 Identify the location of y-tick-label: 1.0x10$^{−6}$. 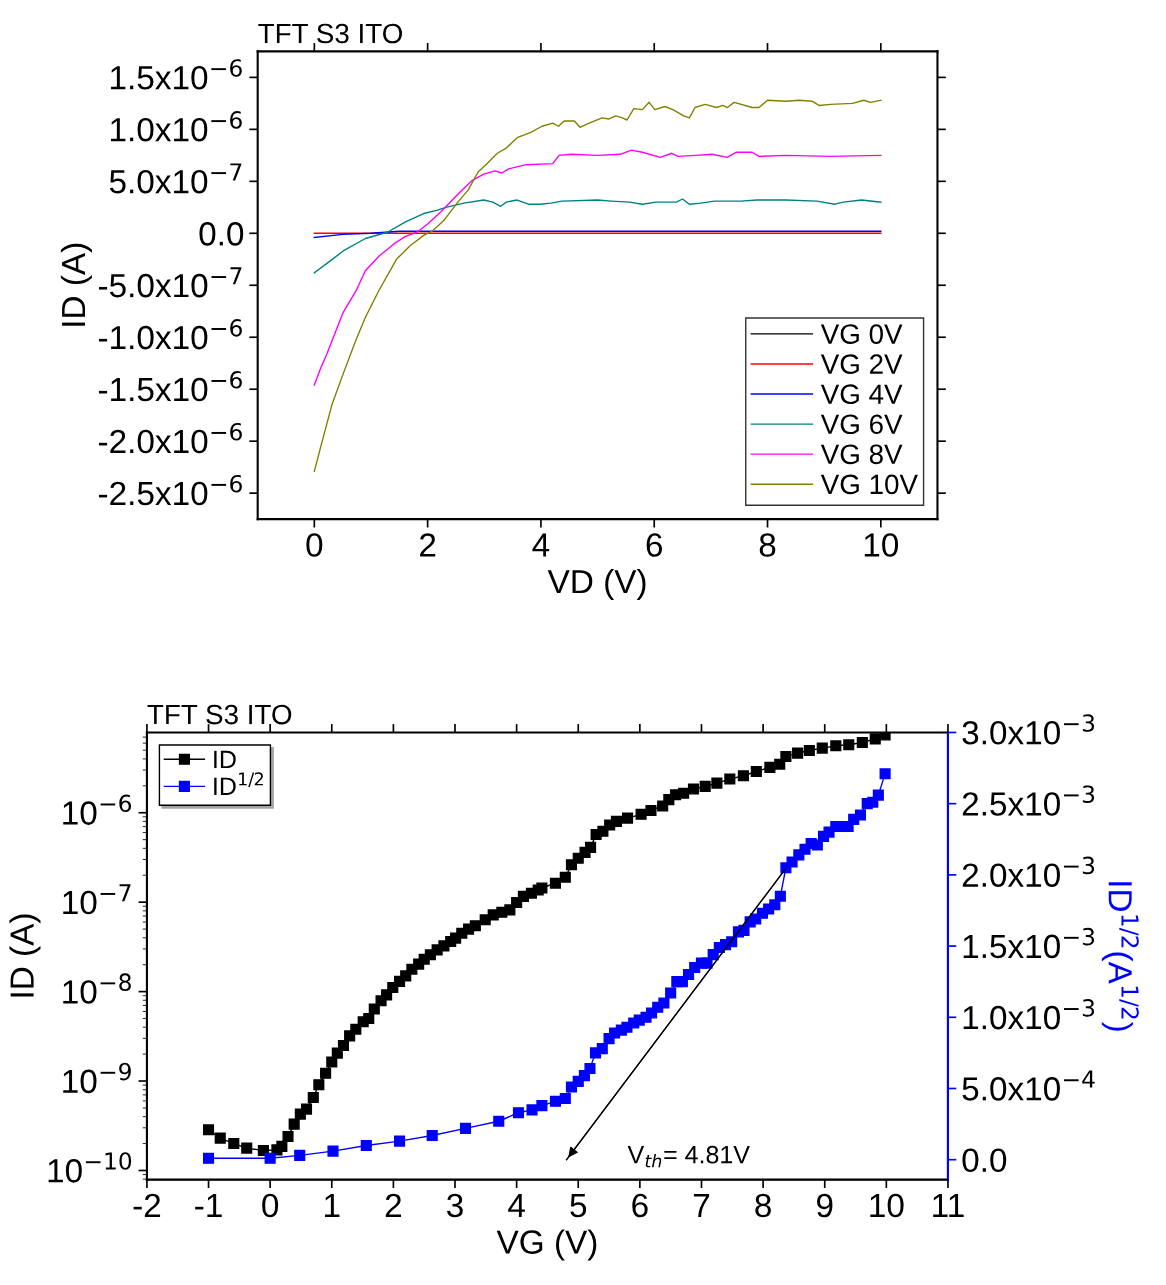
(176, 126).